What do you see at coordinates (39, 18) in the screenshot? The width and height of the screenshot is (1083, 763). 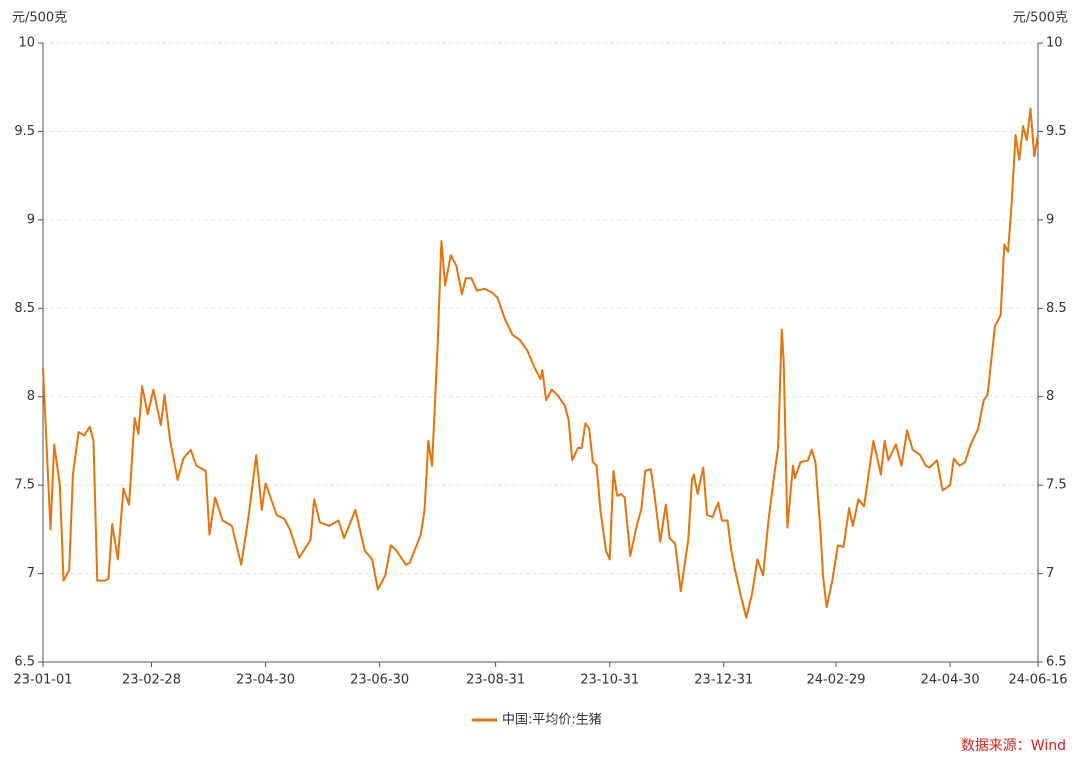 I see `y-axis-label: 元/500克` at bounding box center [39, 18].